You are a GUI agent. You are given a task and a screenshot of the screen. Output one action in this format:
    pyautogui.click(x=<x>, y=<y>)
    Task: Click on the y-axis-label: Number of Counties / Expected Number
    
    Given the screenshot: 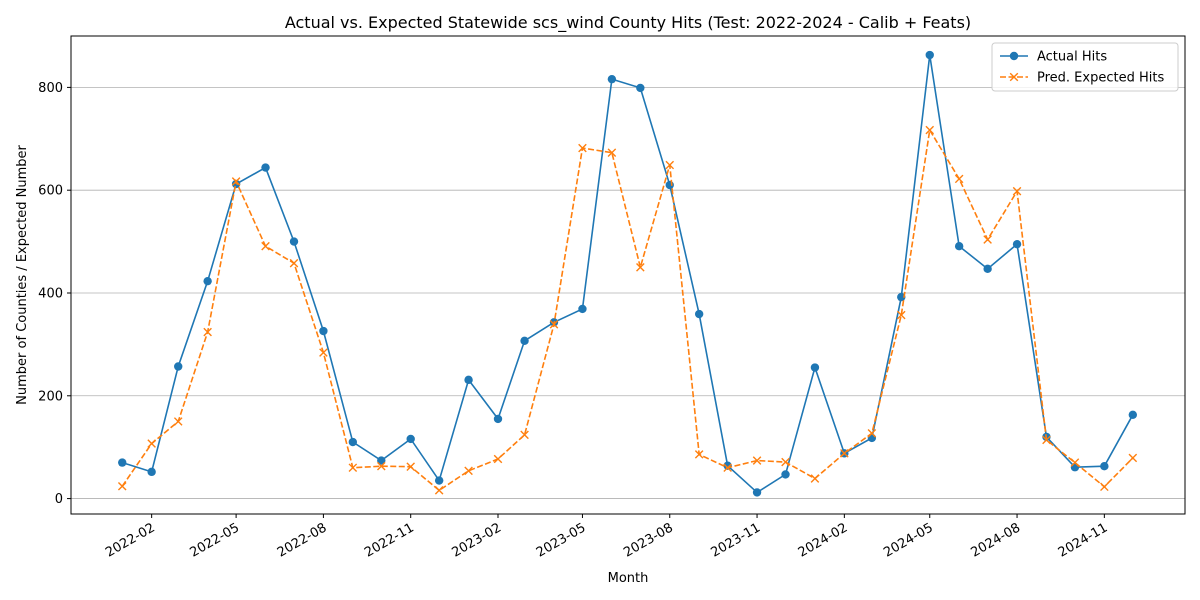 What is the action you would take?
    pyautogui.click(x=22, y=275)
    